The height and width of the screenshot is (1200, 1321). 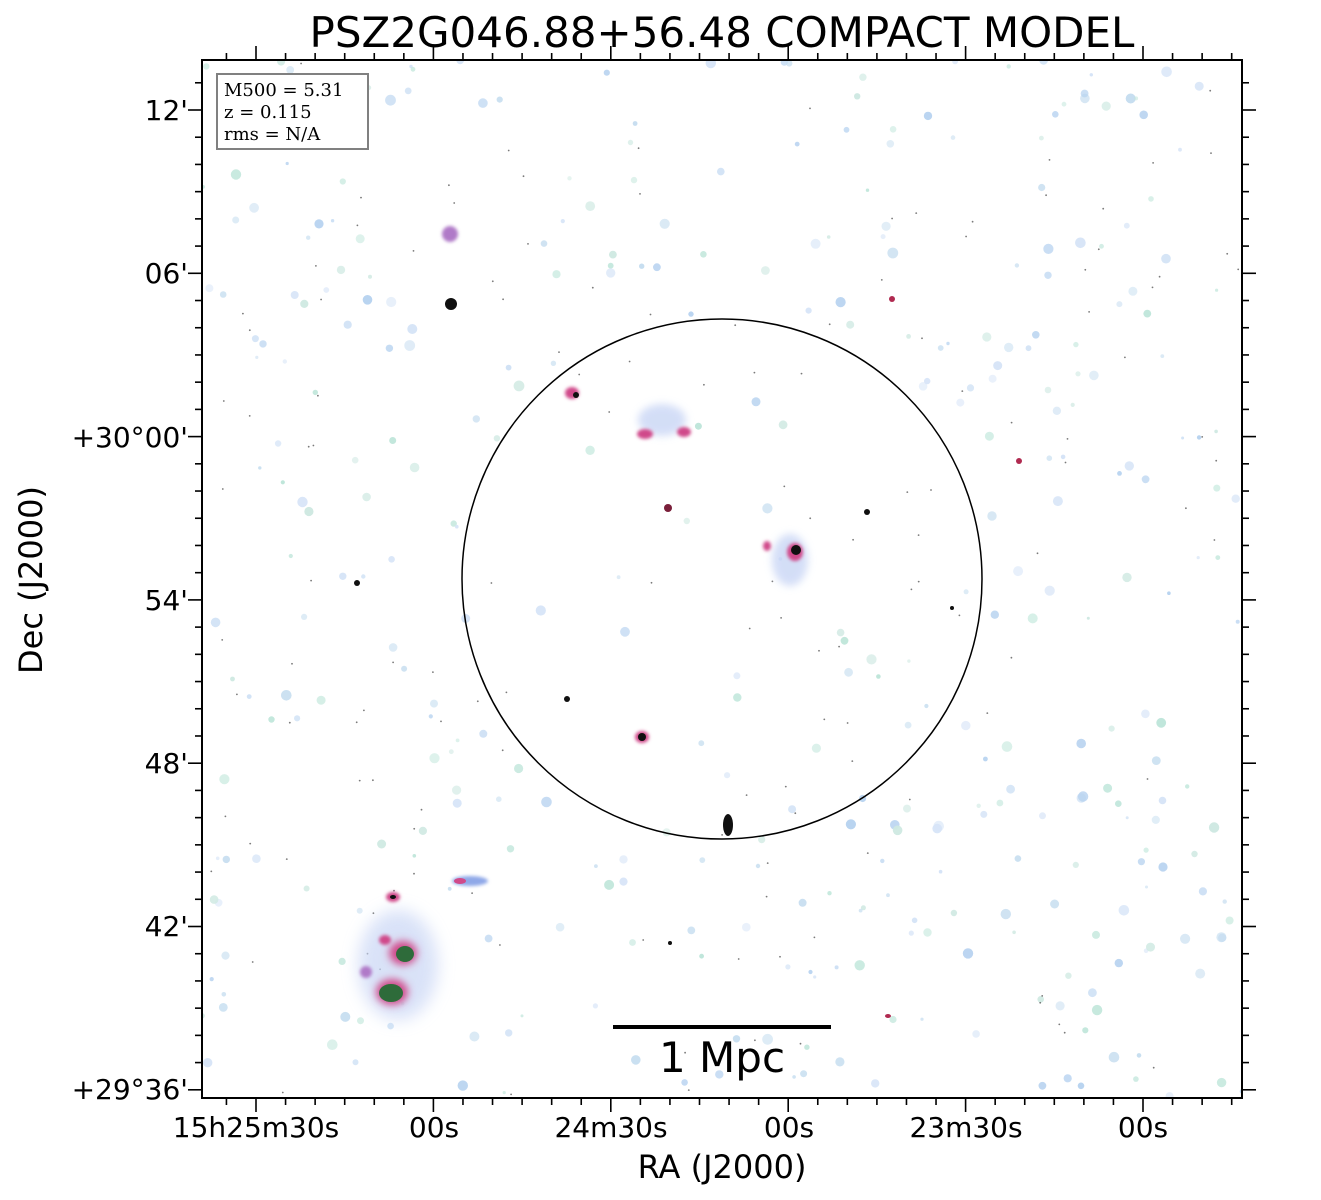 I want to click on x-tick-labels: 15h25m30s 00s 24m30s 00s 23m30s 00s, so click(x=670, y=1127).